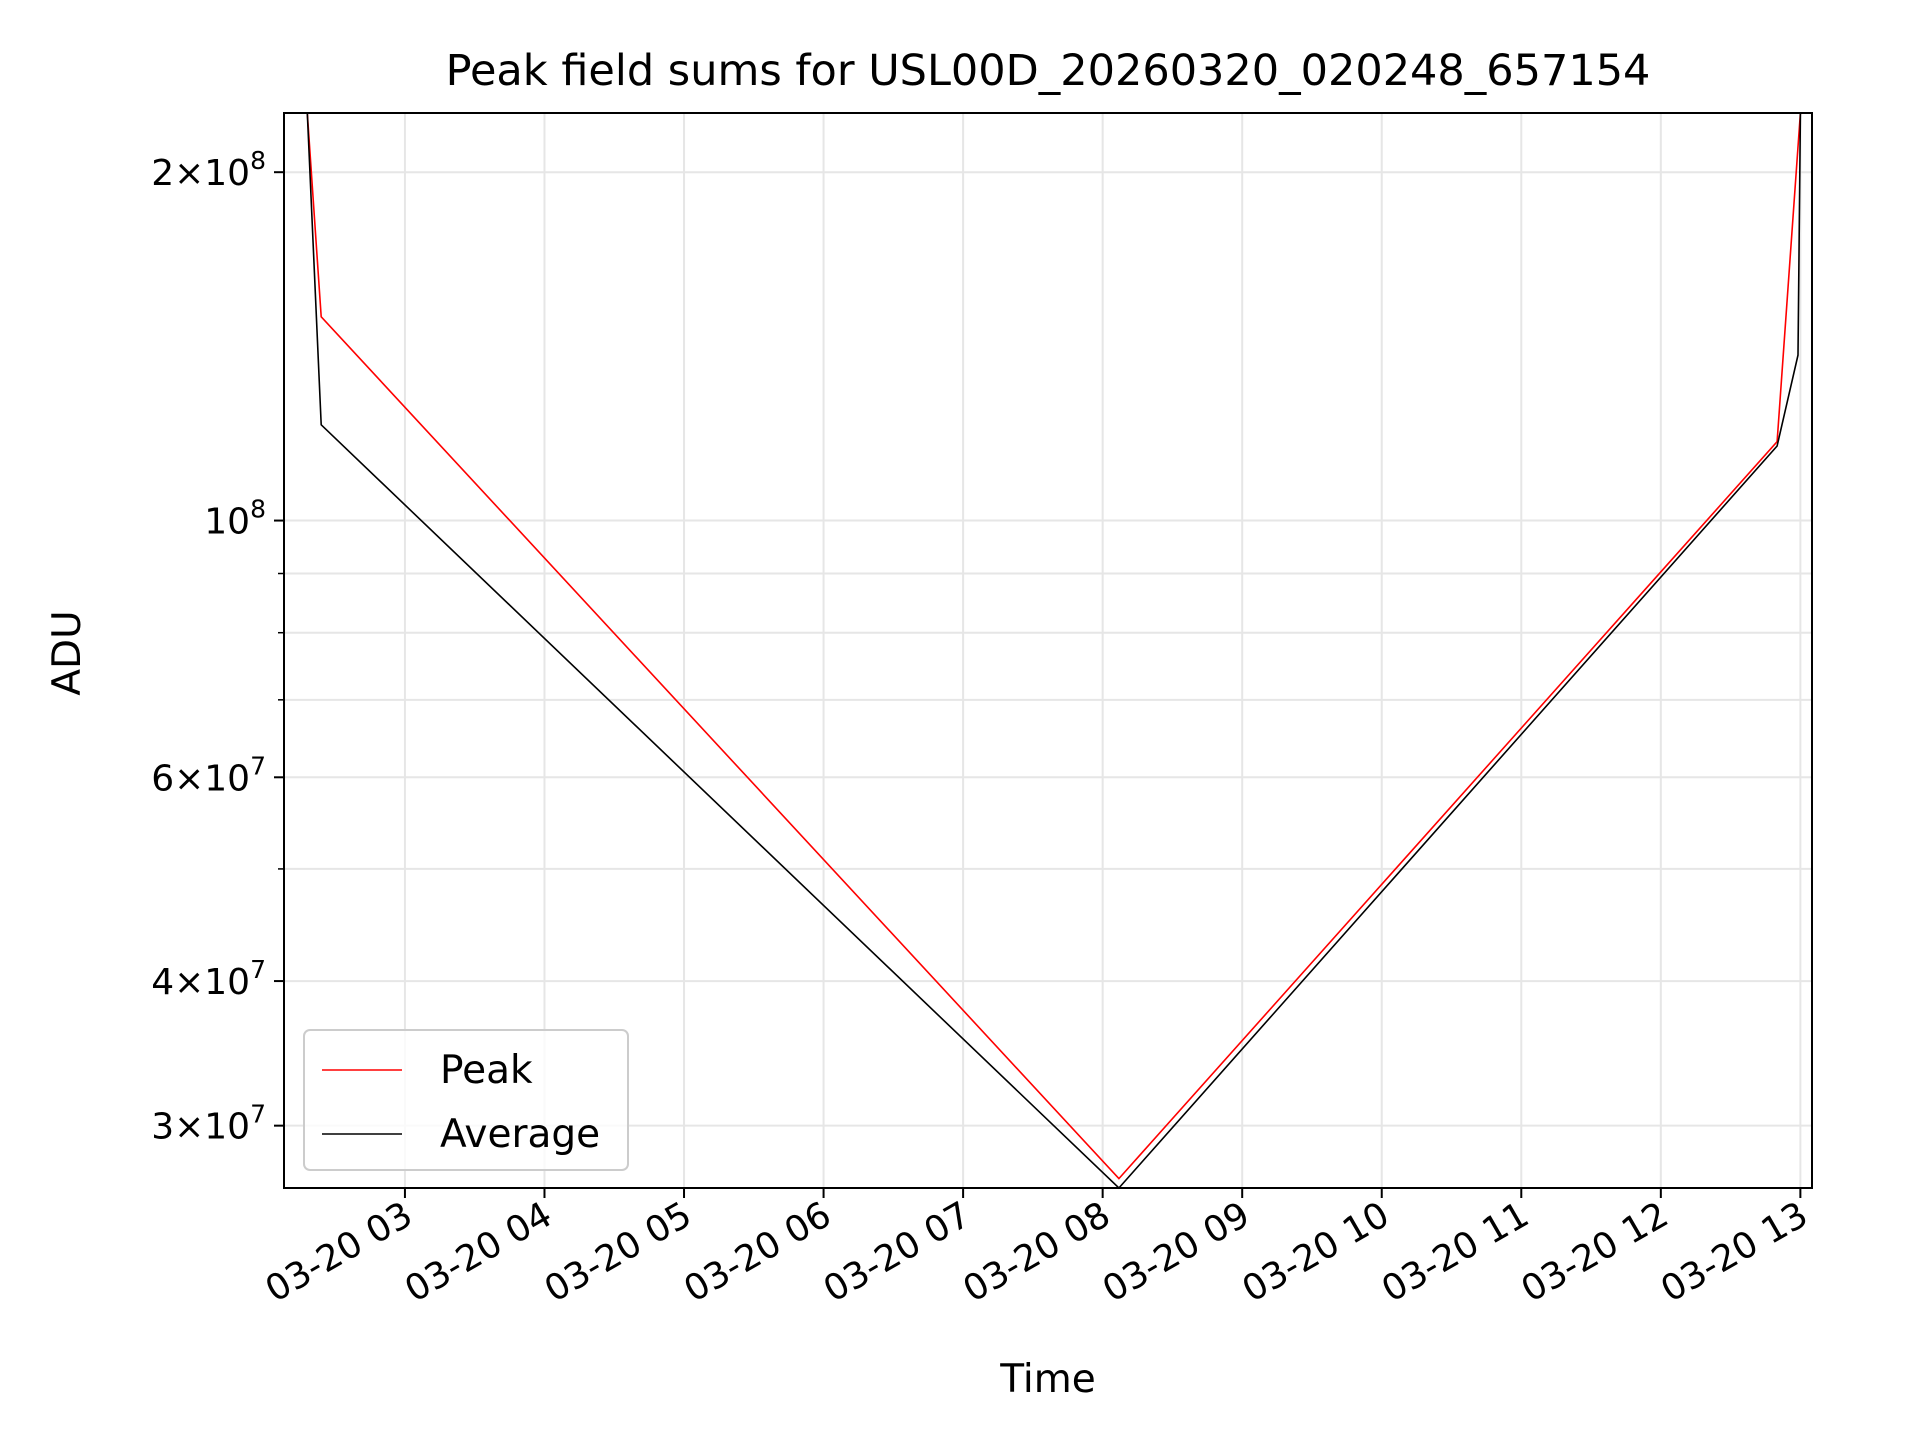  What do you see at coordinates (208, 170) in the screenshot?
I see `y-tick-label: 2×108` at bounding box center [208, 170].